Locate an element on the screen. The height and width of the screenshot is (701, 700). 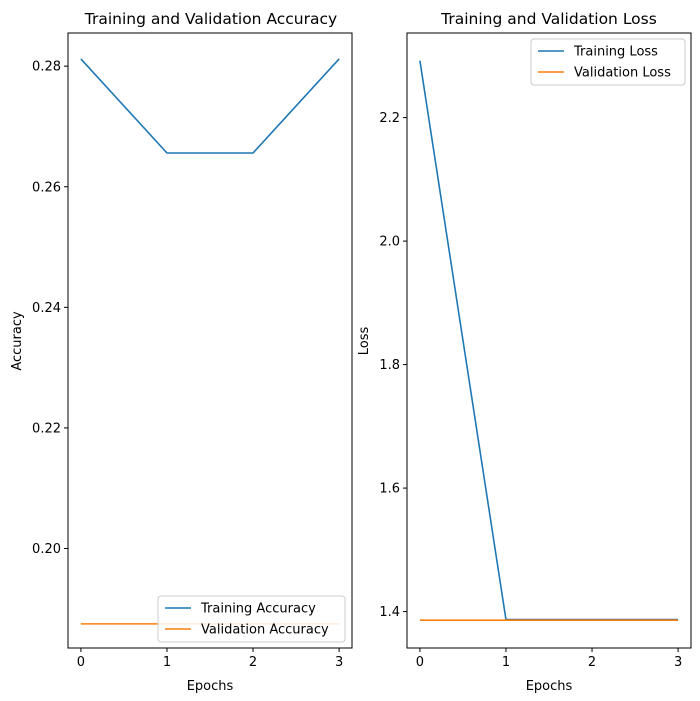
accuracy-xtick-label: 1 is located at coordinates (167, 662).